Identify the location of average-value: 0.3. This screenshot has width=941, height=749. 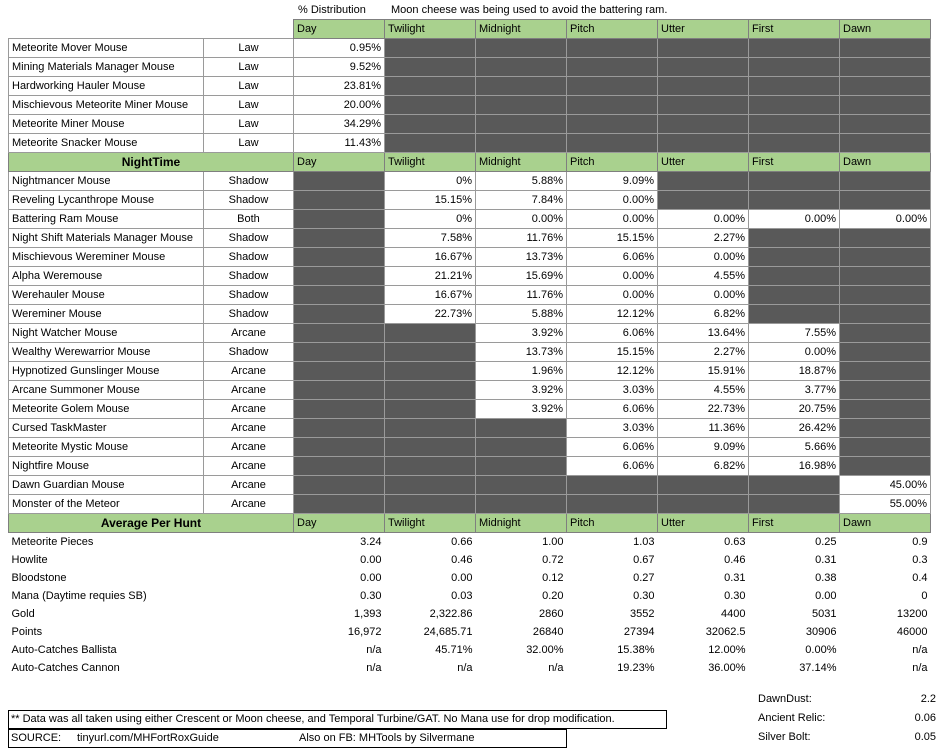
(920, 560).